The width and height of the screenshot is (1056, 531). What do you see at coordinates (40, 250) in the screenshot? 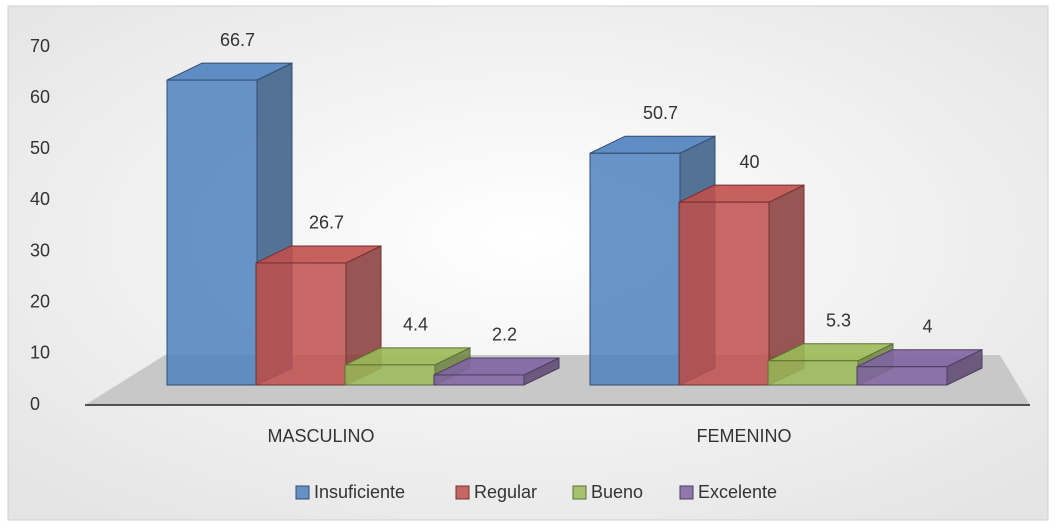
I see `y-tick-label: 30` at bounding box center [40, 250].